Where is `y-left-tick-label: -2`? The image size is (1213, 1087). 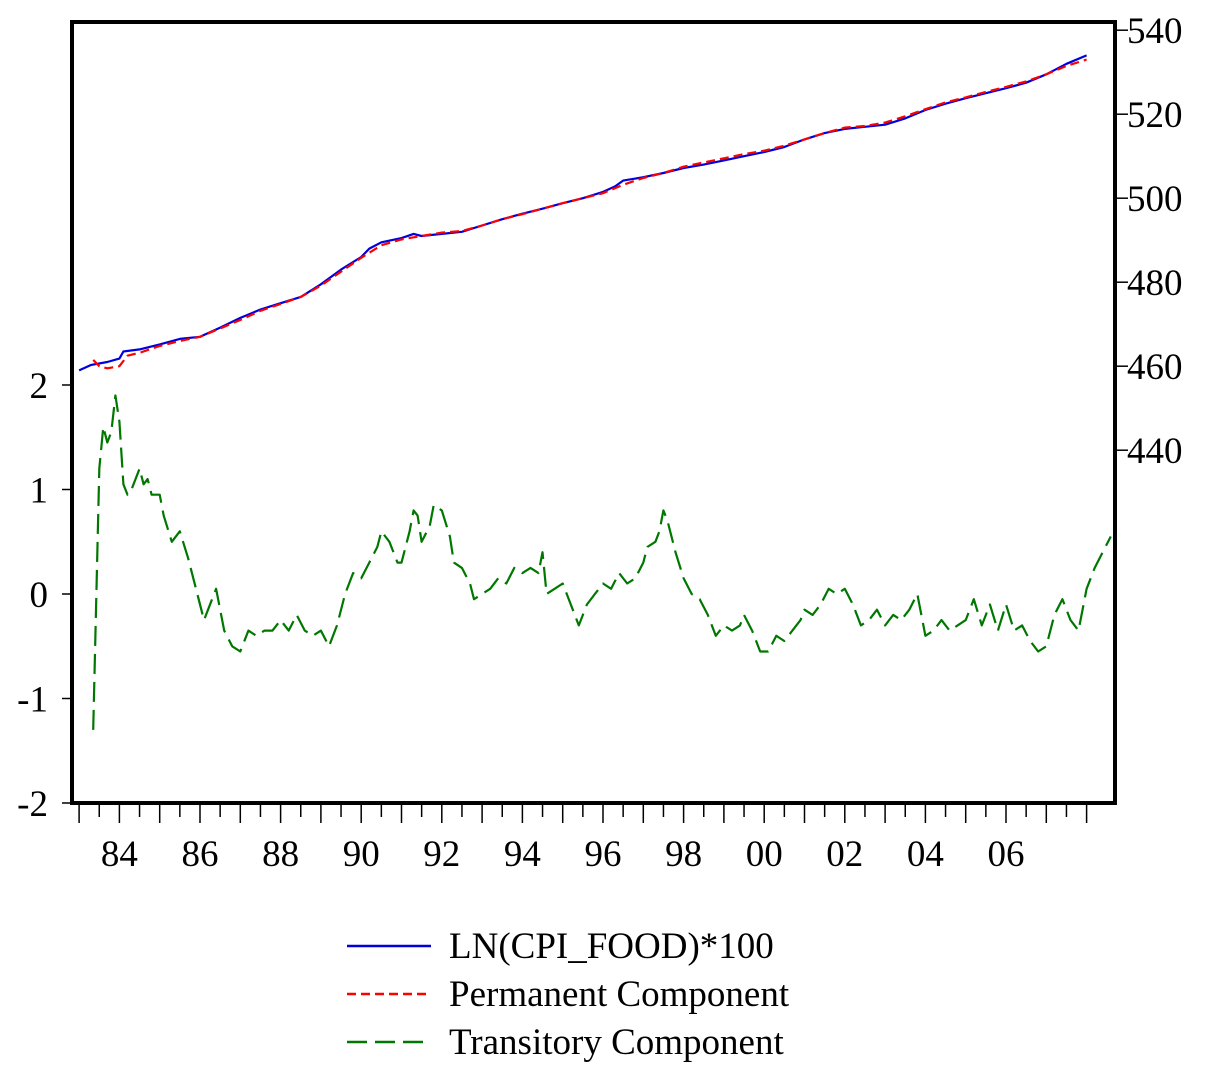 y-left-tick-label: -2 is located at coordinates (32, 804).